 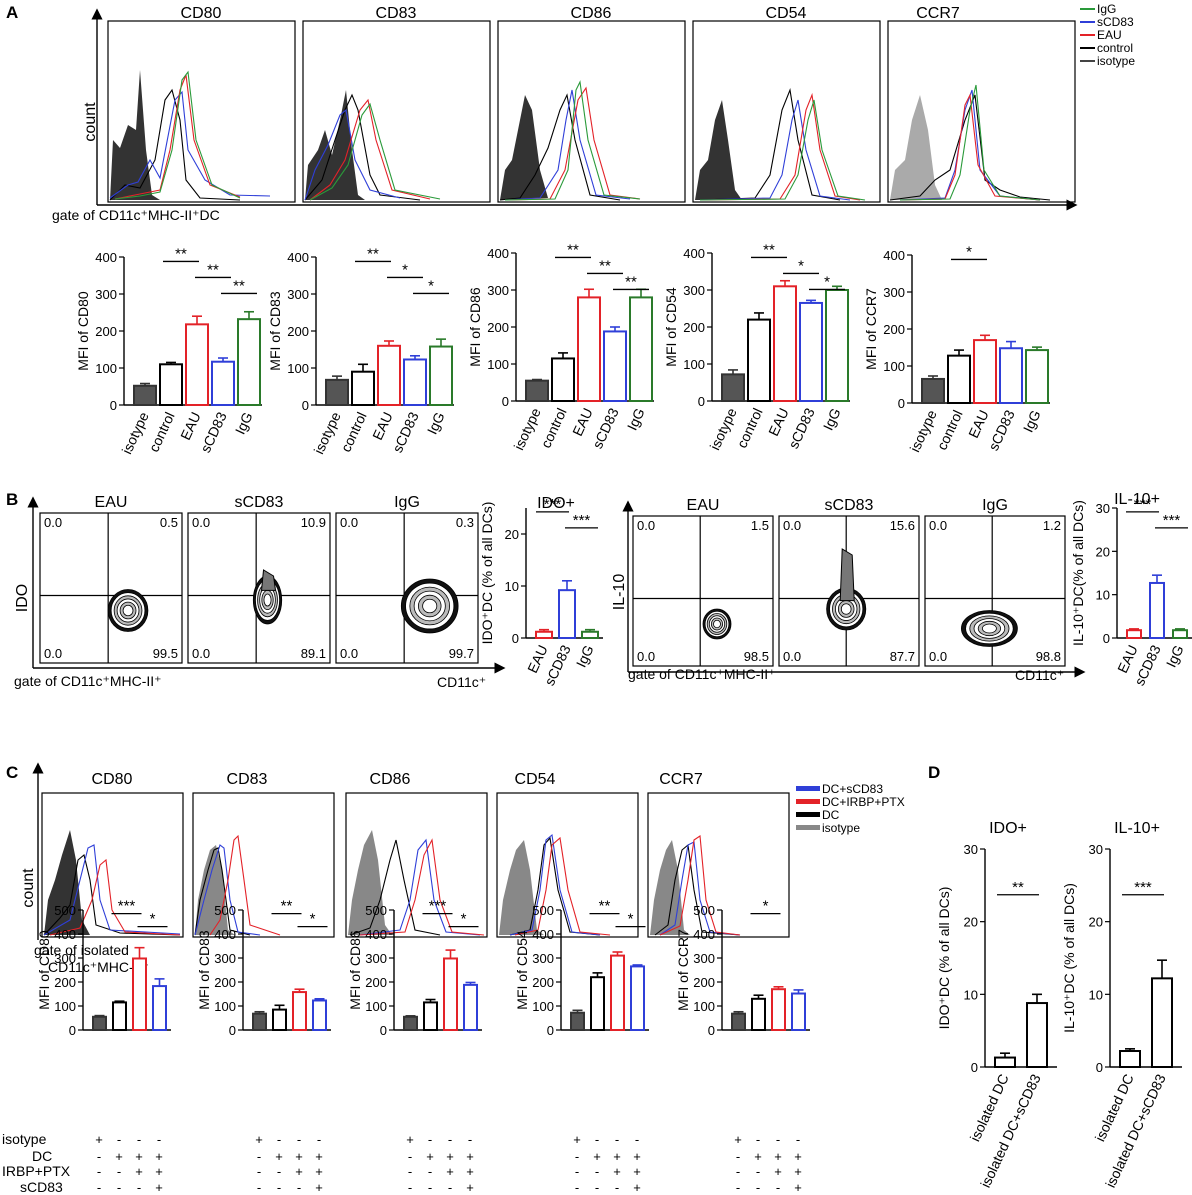 What do you see at coordinates (786, 104) in the screenshot?
I see `a-hist-cd54: CD54` at bounding box center [786, 104].